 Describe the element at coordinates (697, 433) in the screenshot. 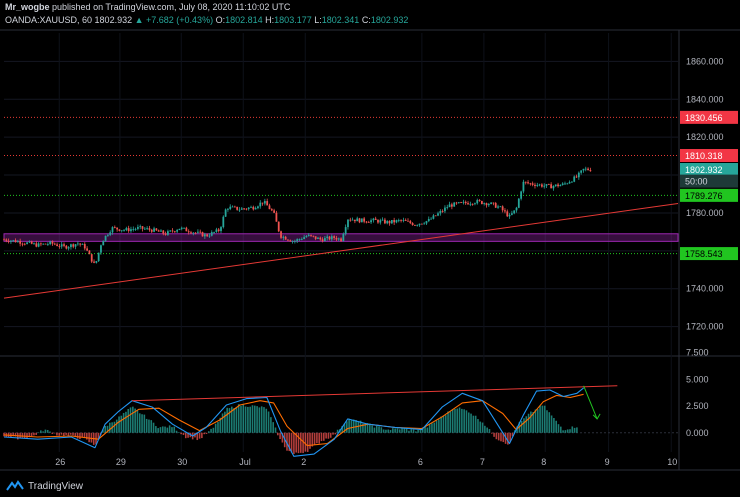

I see `osc-tick-label: 0.000` at that location.